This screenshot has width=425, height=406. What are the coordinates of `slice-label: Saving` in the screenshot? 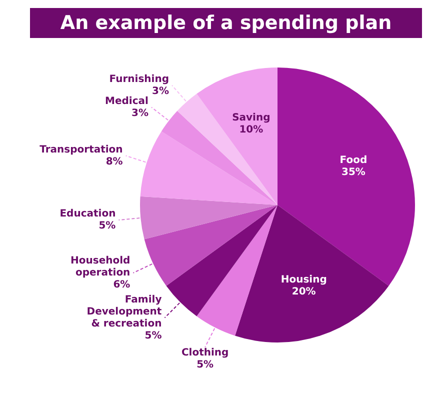 It's located at (251, 118).